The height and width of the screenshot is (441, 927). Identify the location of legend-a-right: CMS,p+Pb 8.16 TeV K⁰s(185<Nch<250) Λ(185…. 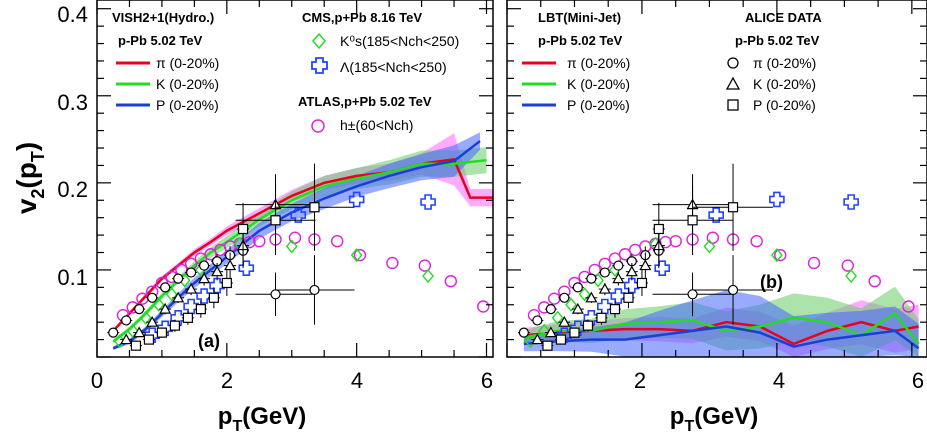
(378, 71).